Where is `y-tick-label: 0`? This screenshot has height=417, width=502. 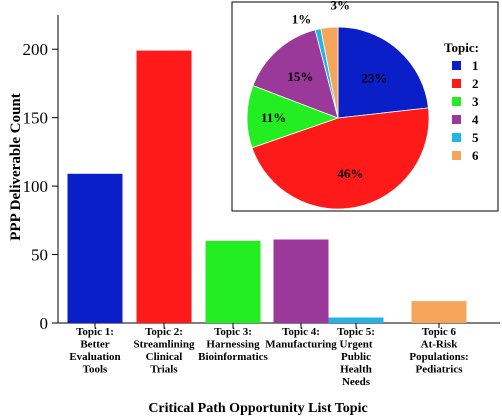
y-tick-label: 0 is located at coordinates (44, 323).